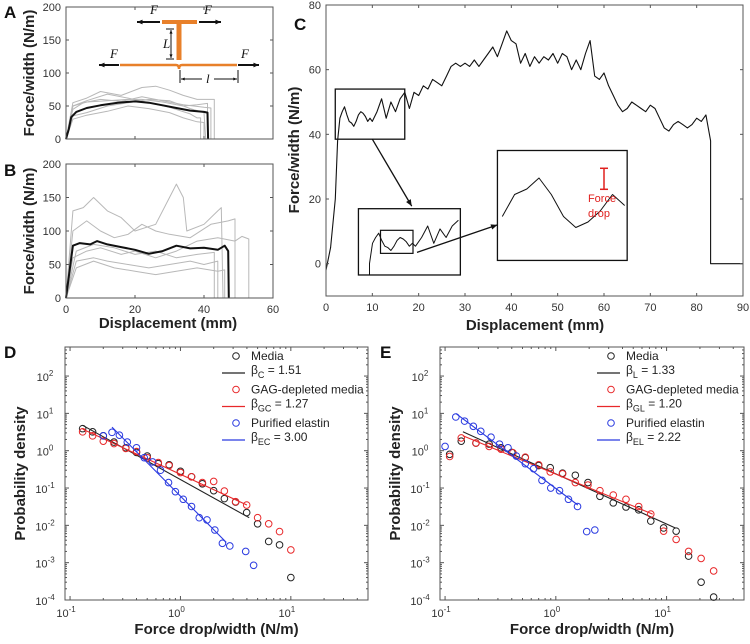 This screenshot has height=644, width=750. I want to click on legend-fit-label: βEC = 3.00, so click(279, 438).